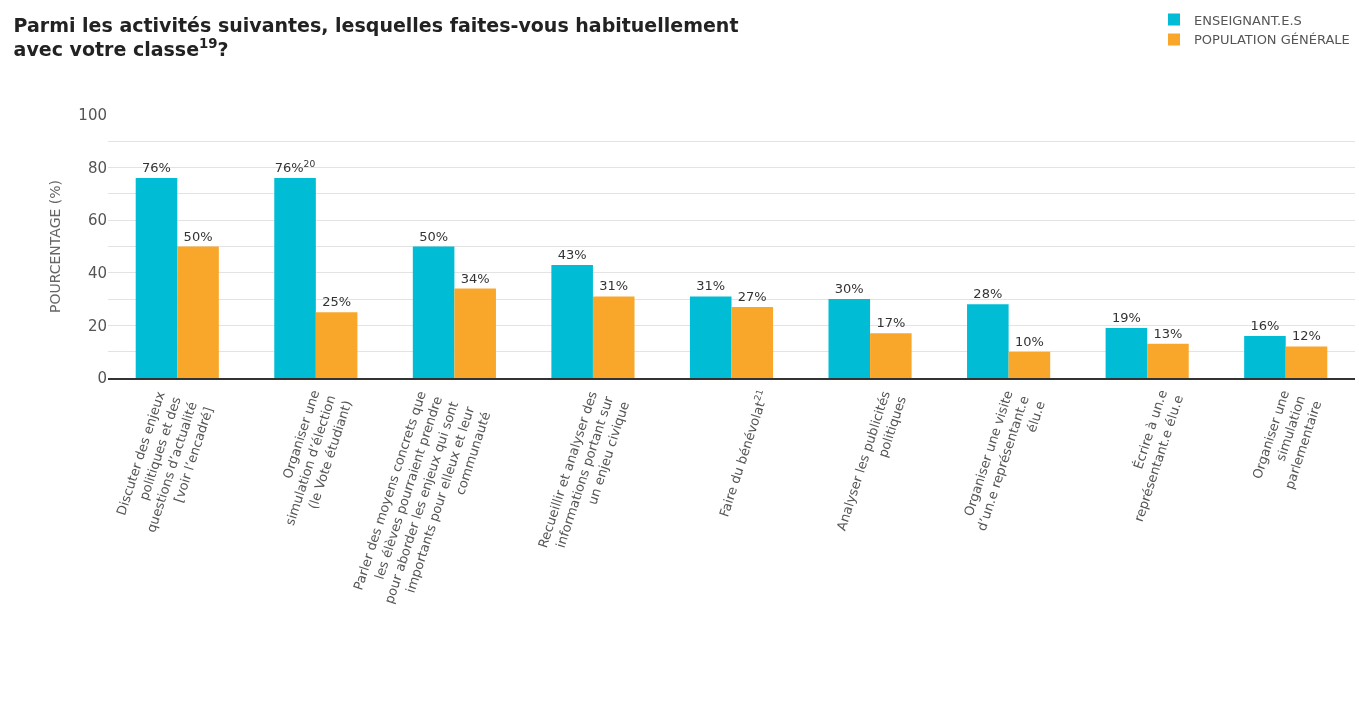  Describe the element at coordinates (988, 294) in the screenshot. I see `data-label: 28%` at that location.